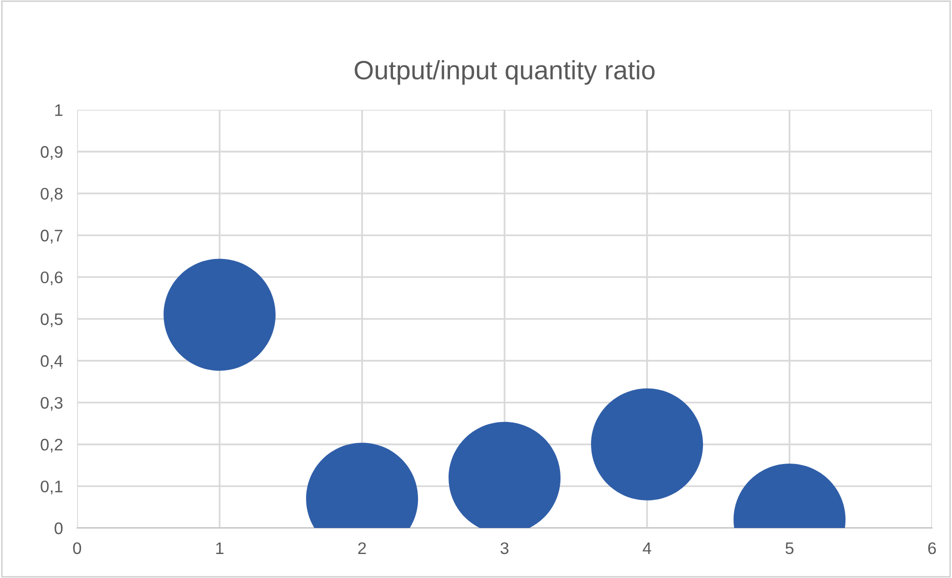  I want to click on y-tick-label: 0,5, so click(51, 320).